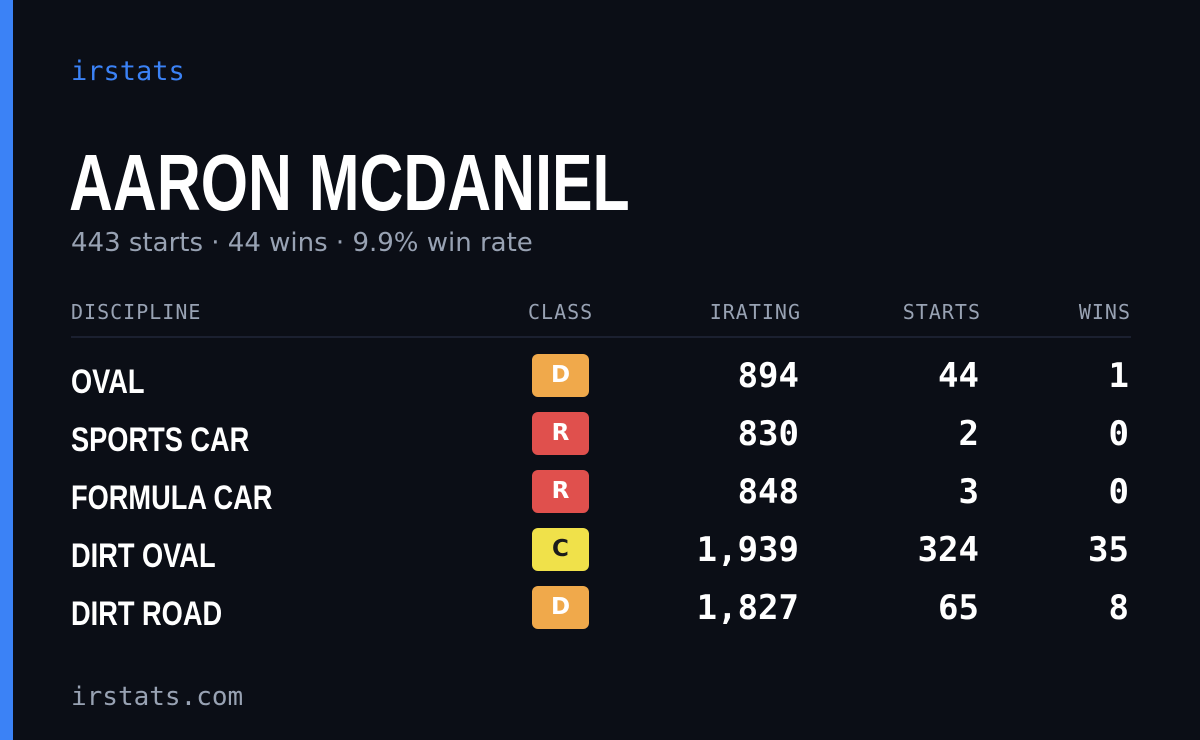 Image resolution: width=1200 pixels, height=740 pixels. Describe the element at coordinates (601, 318) in the screenshot. I see `table-header: DISCIPLINE CLASS IRATING STARTS WINS` at that location.